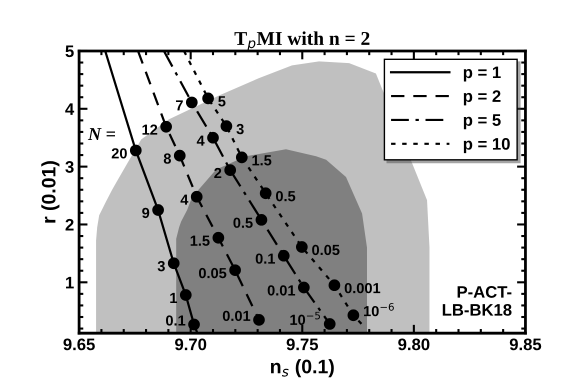 The height and width of the screenshot is (392, 565). What do you see at coordinates (69, 109) in the screenshot?
I see `y-tick-label: 4` at bounding box center [69, 109].